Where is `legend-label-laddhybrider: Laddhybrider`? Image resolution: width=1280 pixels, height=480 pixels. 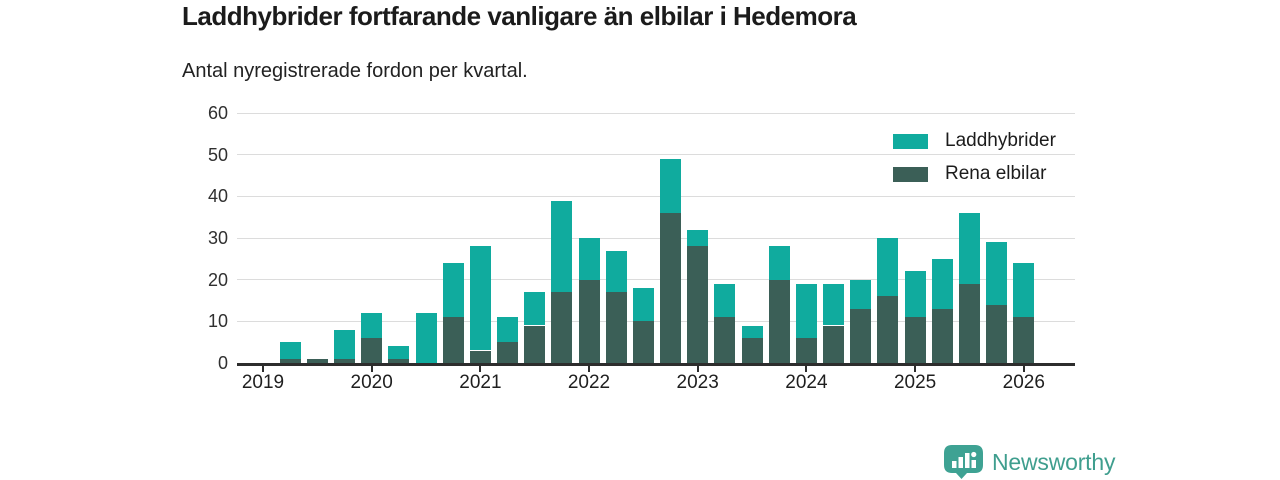
legend-label-laddhybrider: Laddhybrider is located at coordinates (1000, 140).